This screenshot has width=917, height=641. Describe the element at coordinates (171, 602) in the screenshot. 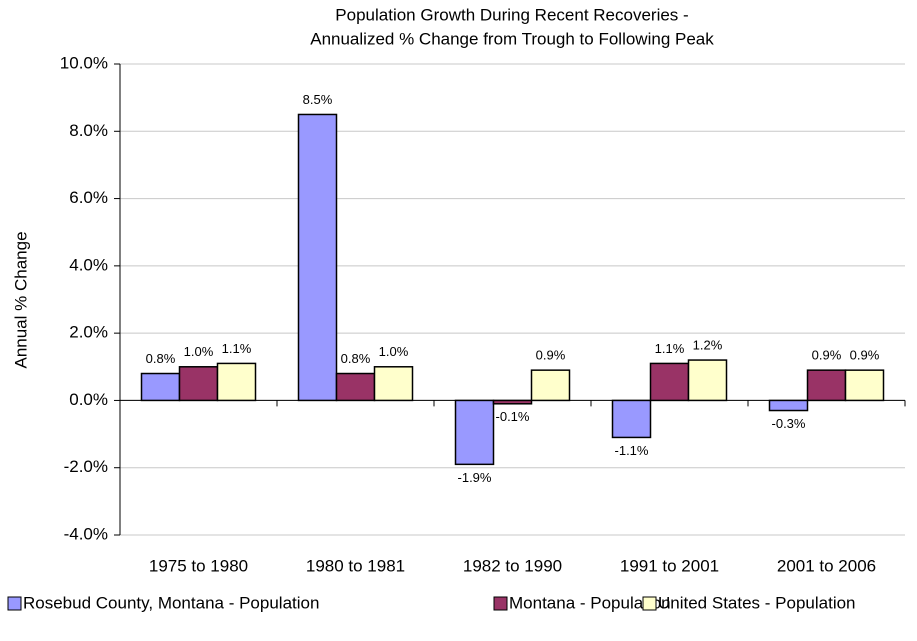

I see `legend-label: Rosebud County, Montana - Population` at that location.